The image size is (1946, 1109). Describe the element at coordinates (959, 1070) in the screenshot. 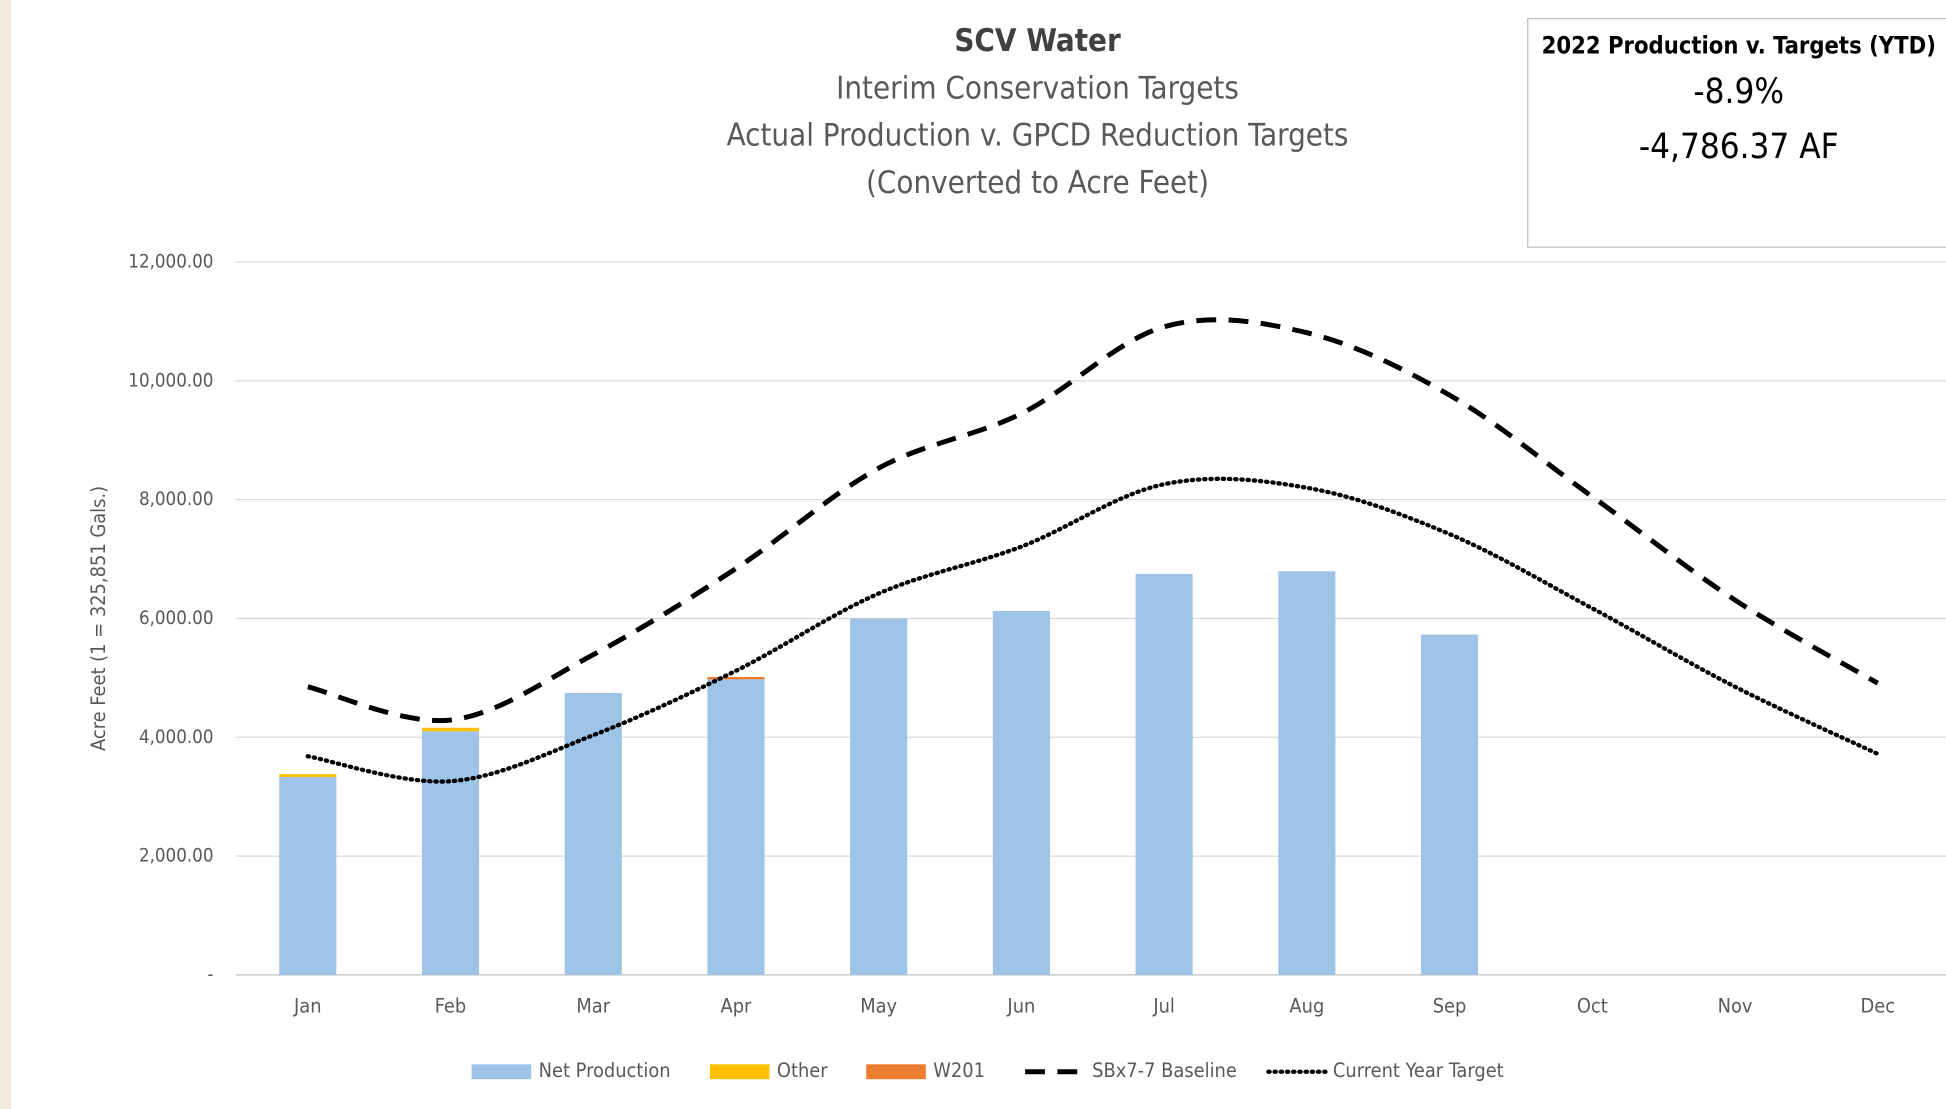

I see `legend-label: W201` at that location.